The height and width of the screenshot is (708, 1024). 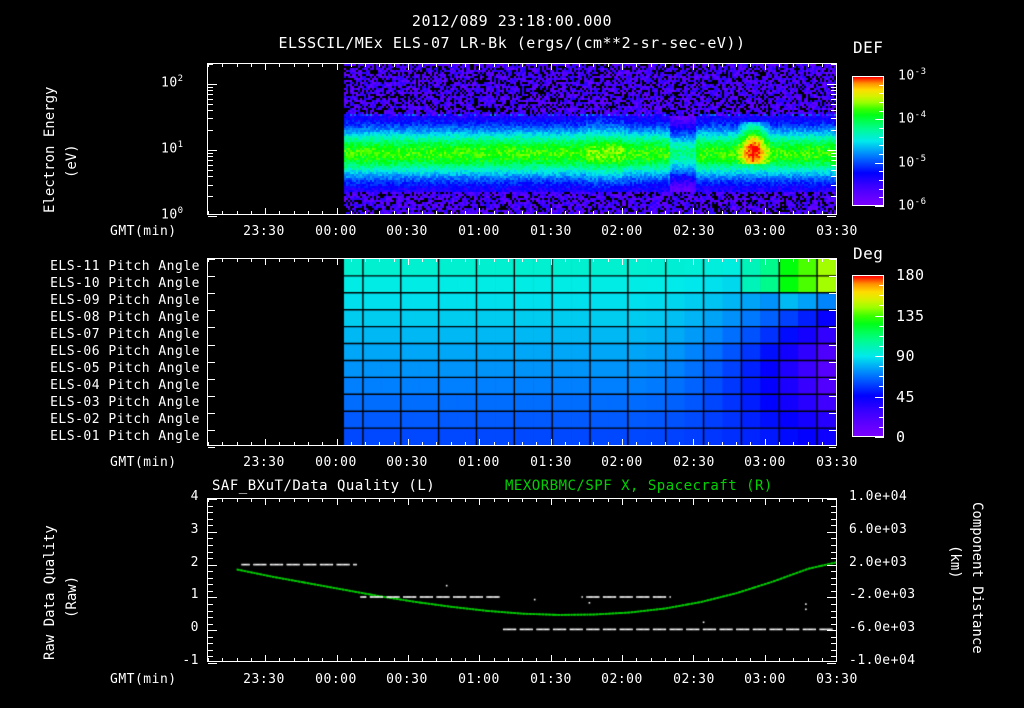 I want to click on panel1-xaxis-label: GMT(min), so click(x=143, y=231).